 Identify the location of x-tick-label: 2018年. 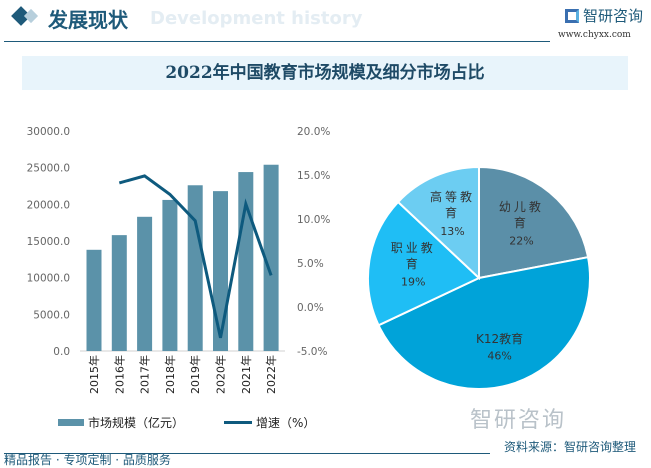
(170, 374).